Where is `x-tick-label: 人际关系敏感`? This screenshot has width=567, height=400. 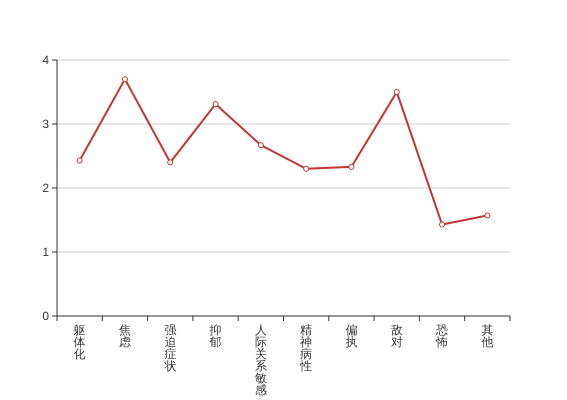
x-tick-label: 人际关系敏感 is located at coordinates (260, 360).